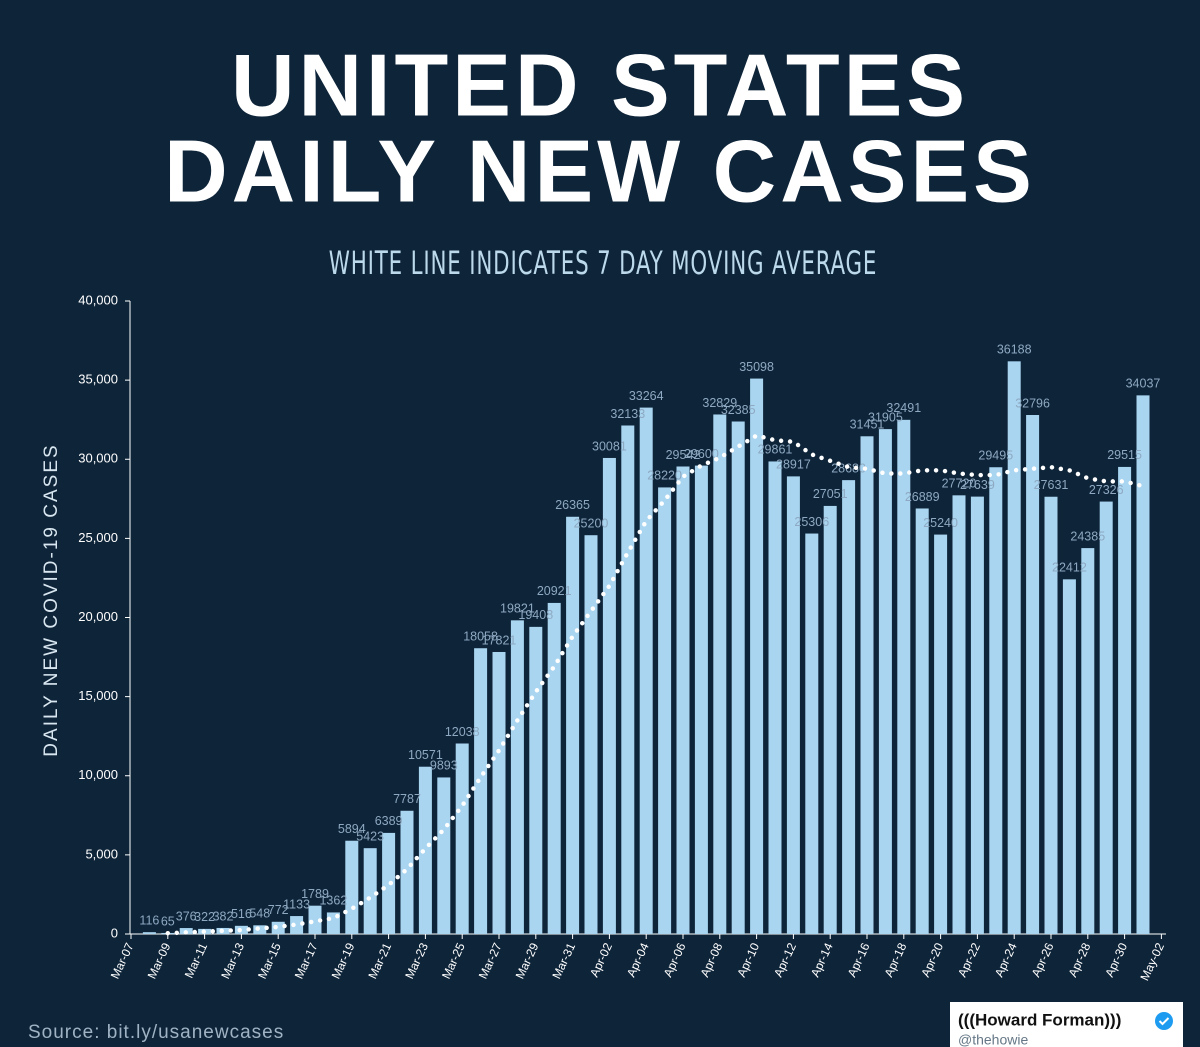 This screenshot has width=1200, height=1047. Describe the element at coordinates (1014, 350) in the screenshot. I see `data-label: 36188` at that location.